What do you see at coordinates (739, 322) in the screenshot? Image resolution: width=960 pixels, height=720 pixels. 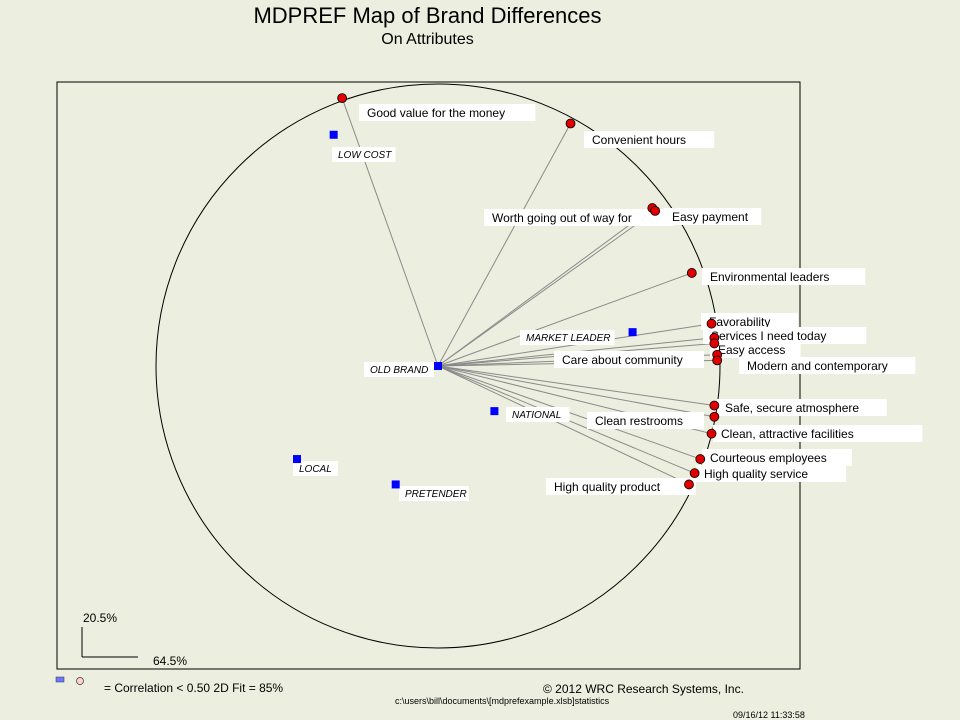 I see `attribute-label-favorability: Favorability` at bounding box center [739, 322].